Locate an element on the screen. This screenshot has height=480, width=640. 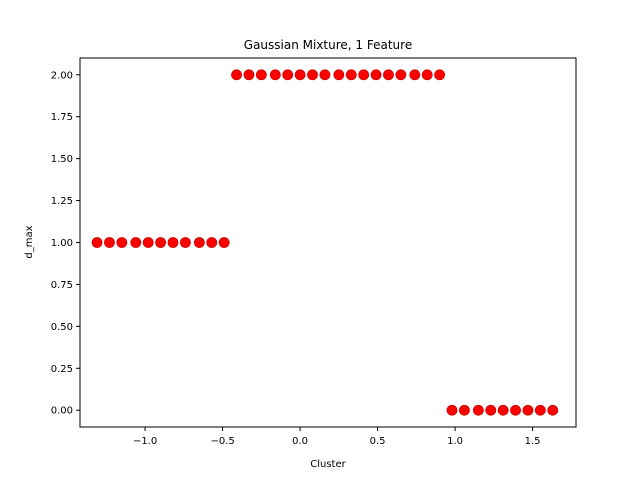
chart-title: Gaussian Mixture, 1 Feature is located at coordinates (328, 45).